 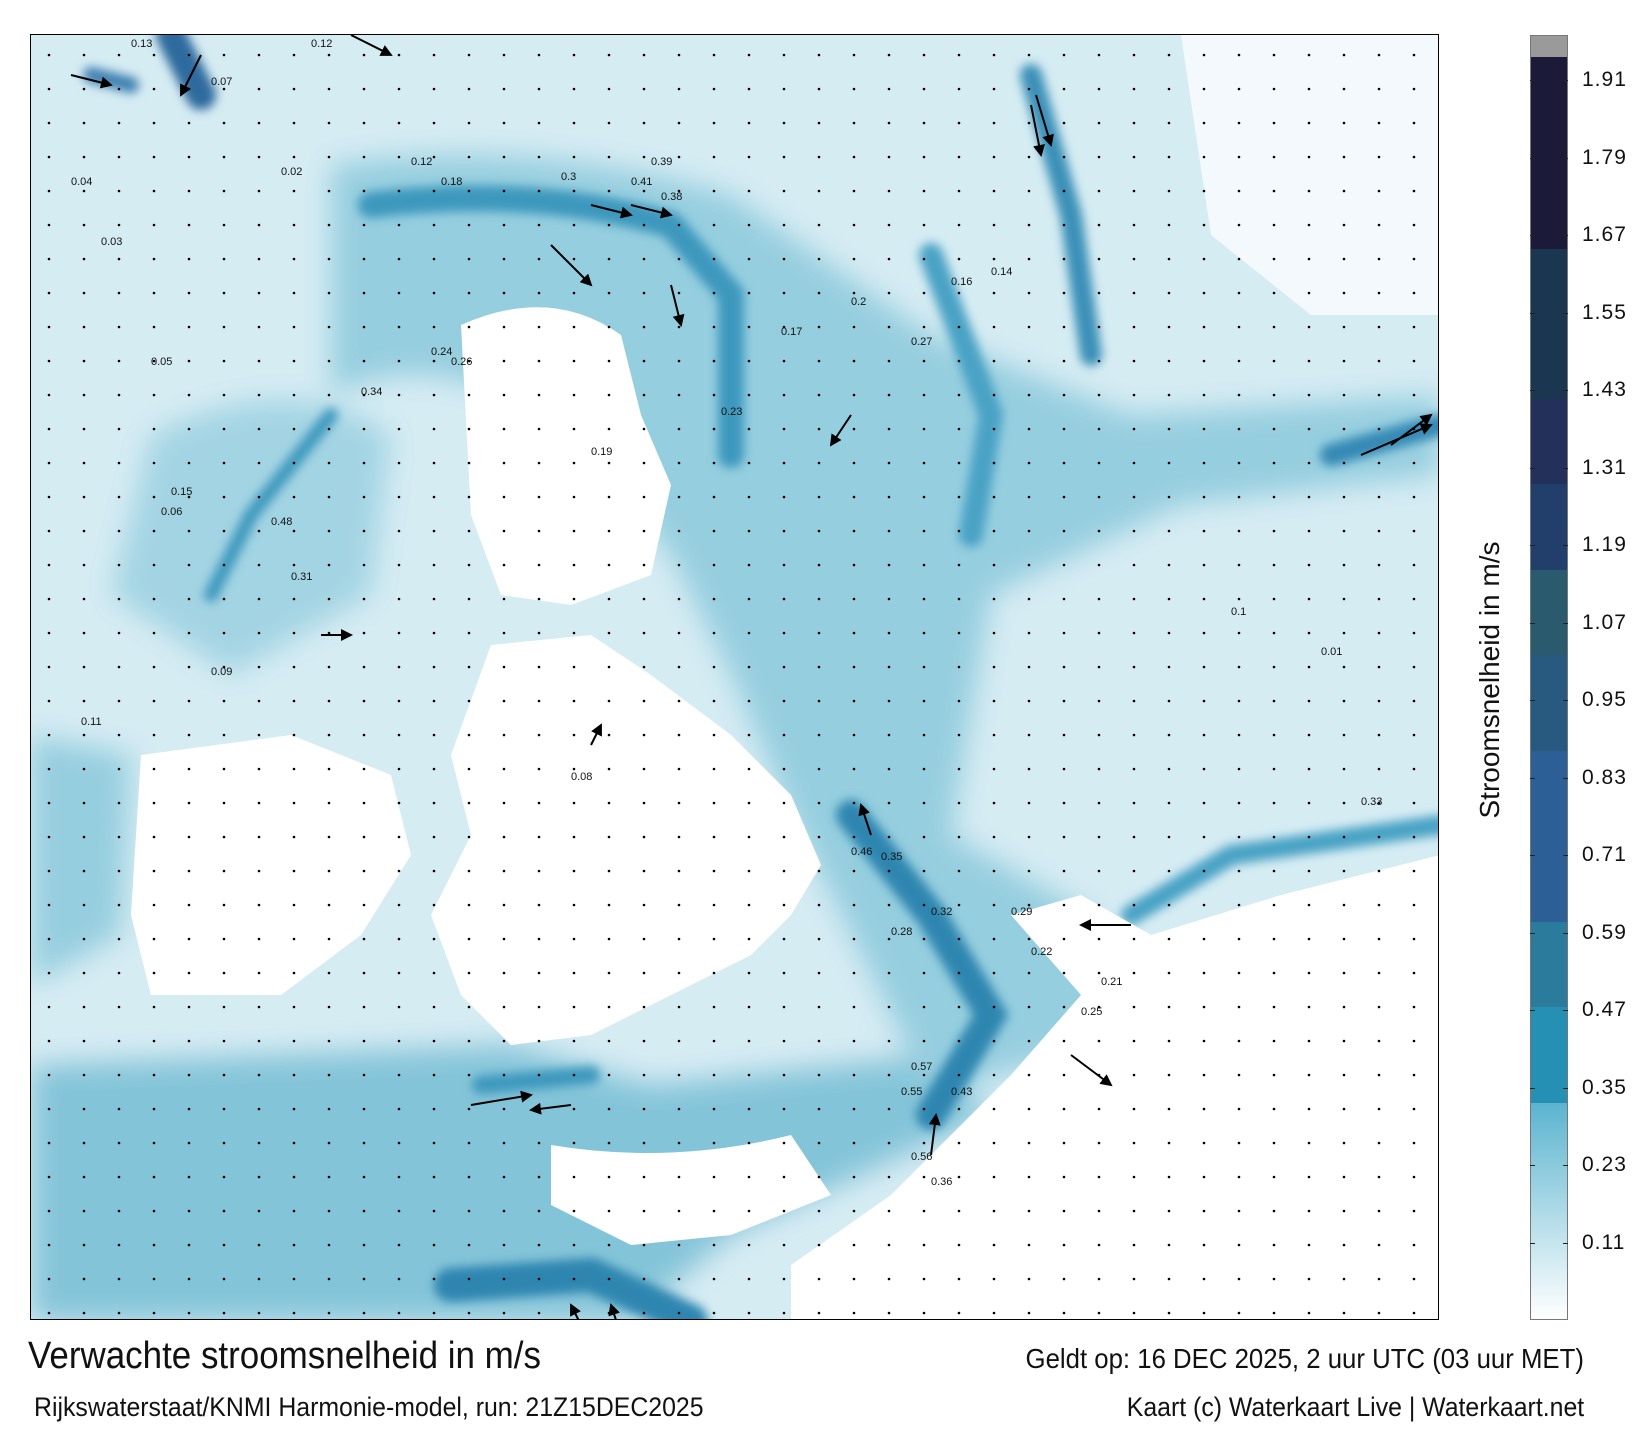 What do you see at coordinates (614, 1311) in the screenshot?
I see `current-arrow` at bounding box center [614, 1311].